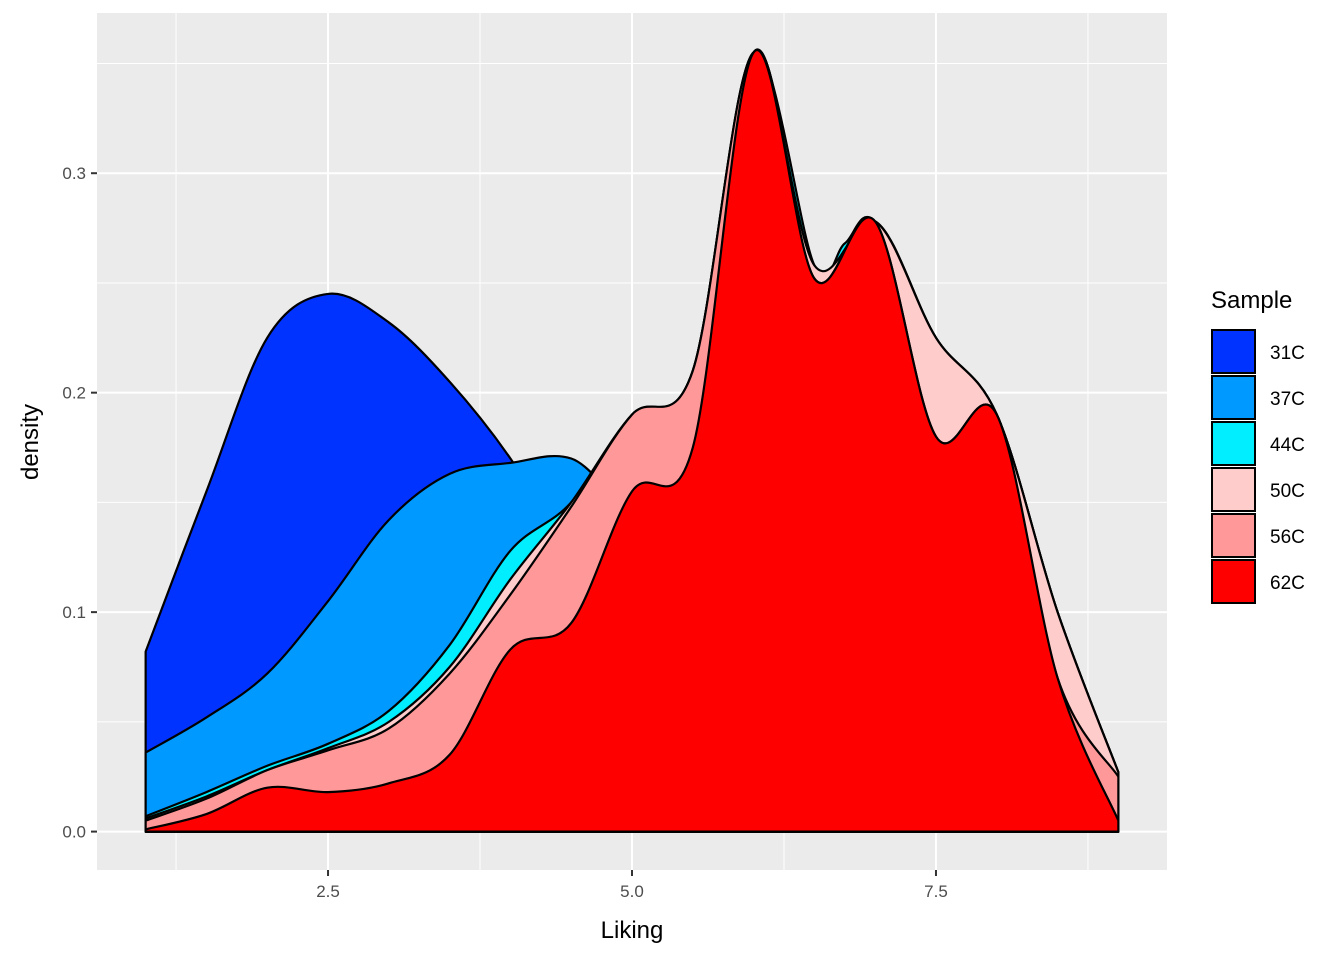 This screenshot has height=960, width=1344. What do you see at coordinates (1233, 489) in the screenshot?
I see `legend-key-50C` at bounding box center [1233, 489].